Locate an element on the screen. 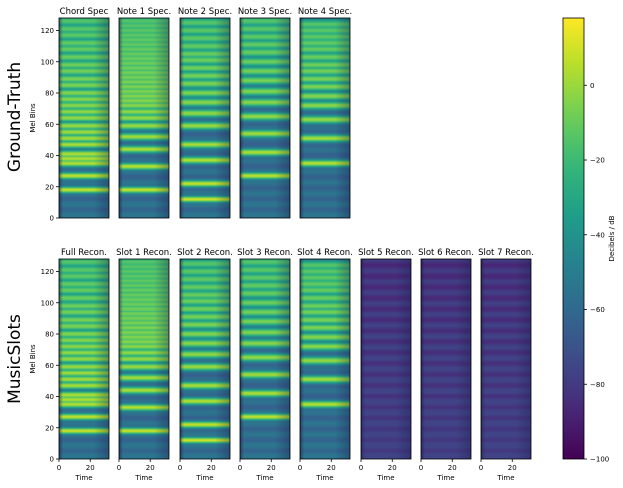 The height and width of the screenshot is (488, 623). figure-labels: Ground-Truth MusicSlots is located at coordinates (15, 233).